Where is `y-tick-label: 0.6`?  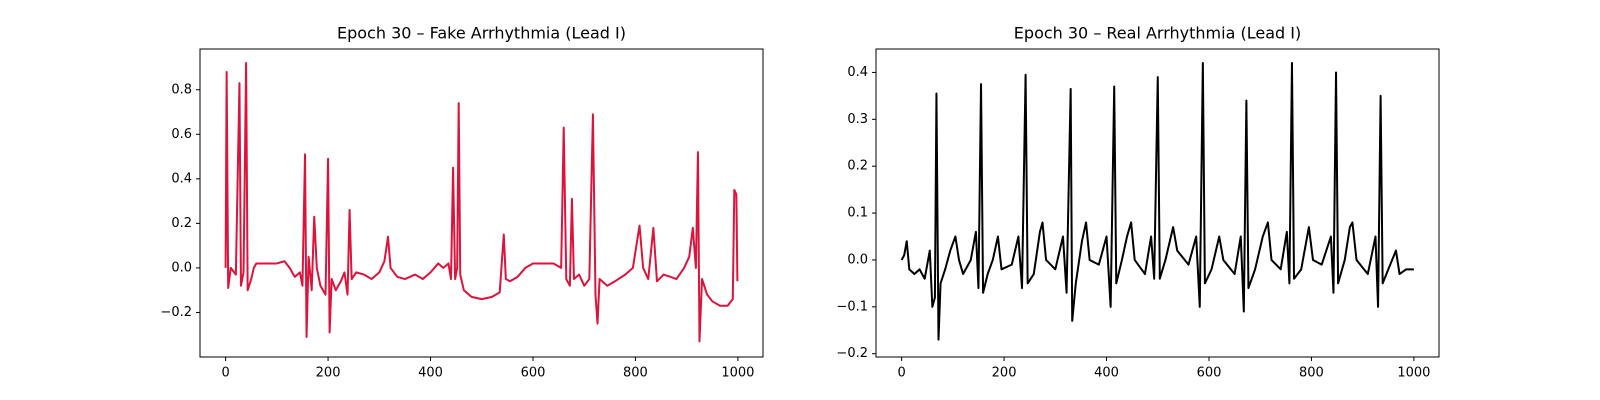 y-tick-label: 0.6 is located at coordinates (181, 134).